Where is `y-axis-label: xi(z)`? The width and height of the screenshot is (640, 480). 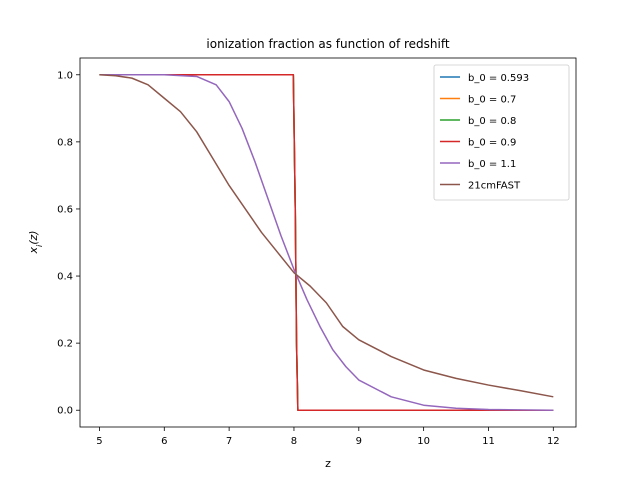
y-axis-label: xi(z) is located at coordinates (35, 242).